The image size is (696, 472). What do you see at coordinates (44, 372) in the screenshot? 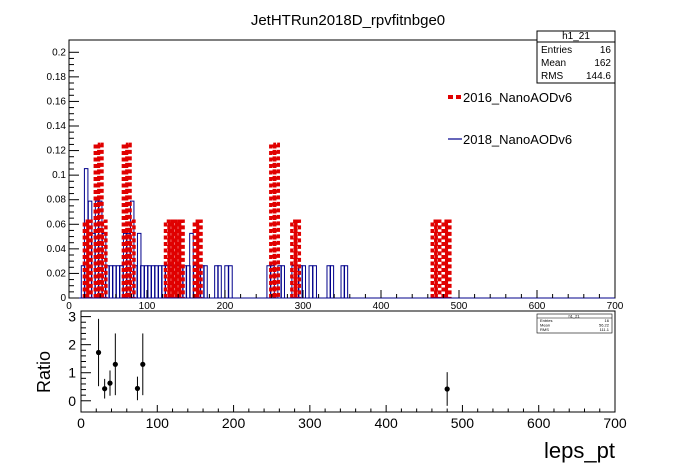
I see `y-axis-label: Ratio` at bounding box center [44, 372].